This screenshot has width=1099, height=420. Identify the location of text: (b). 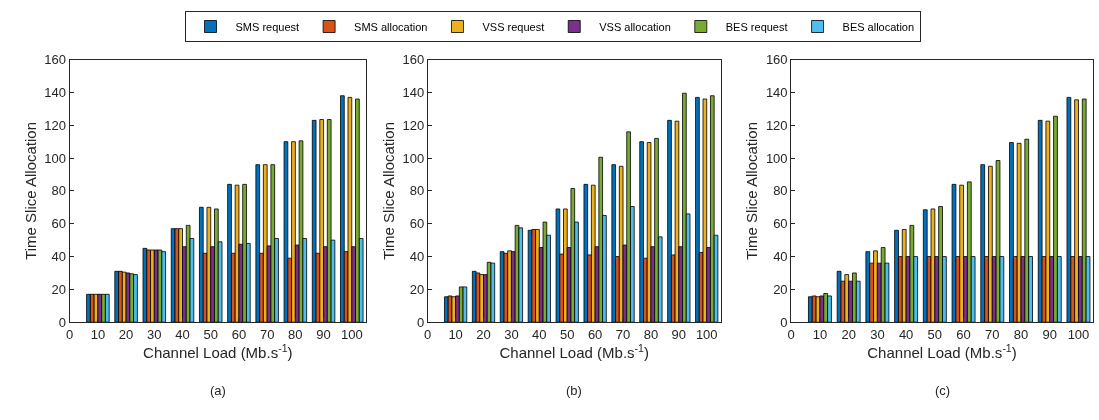
(574, 390).